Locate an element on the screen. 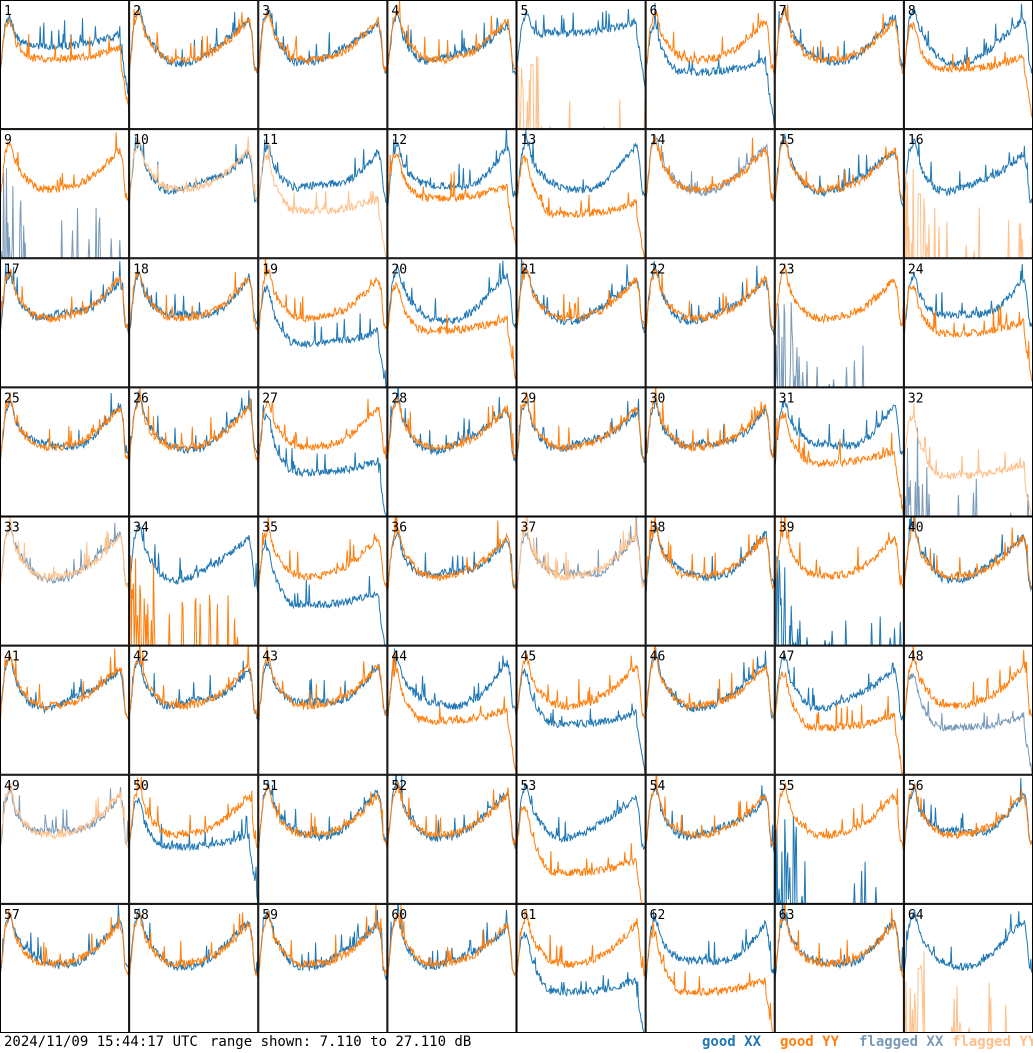 Image resolution: width=1033 pixels, height=1053 pixels. panel-label: 37 is located at coordinates (529, 528).